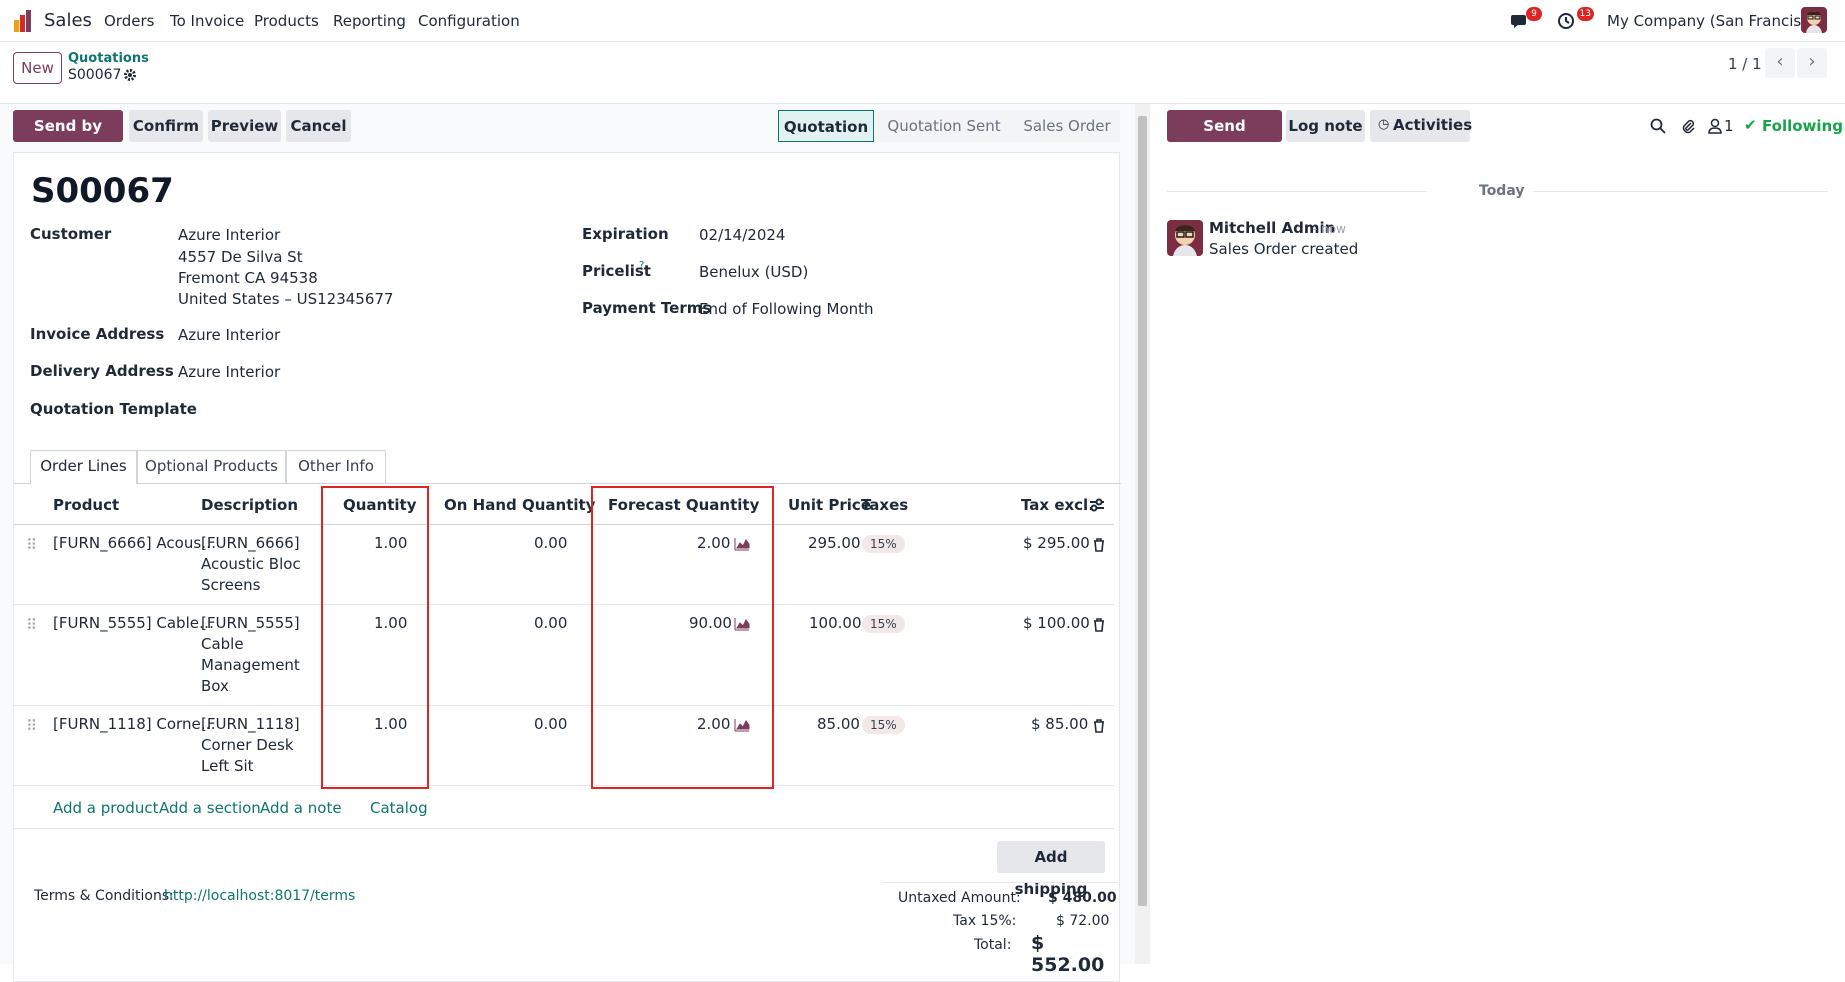  I want to click on catalog-link: Catalog, so click(399, 808).